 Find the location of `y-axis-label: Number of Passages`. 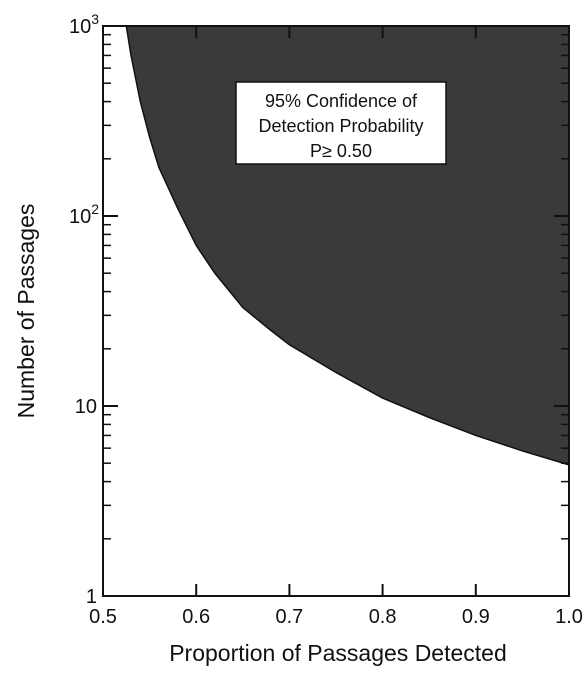

y-axis-label: Number of Passages is located at coordinates (26, 311).